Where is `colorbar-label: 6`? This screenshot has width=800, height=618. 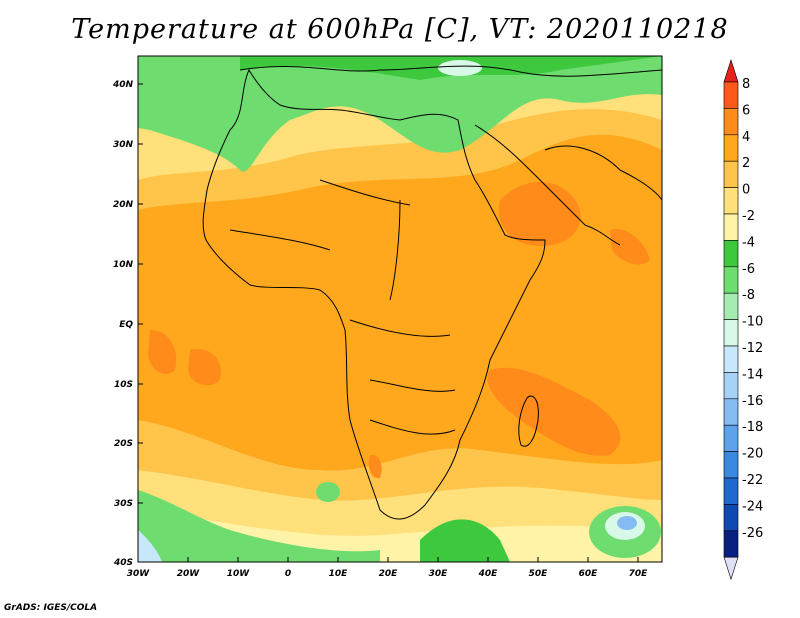 colorbar-label: 6 is located at coordinates (746, 110).